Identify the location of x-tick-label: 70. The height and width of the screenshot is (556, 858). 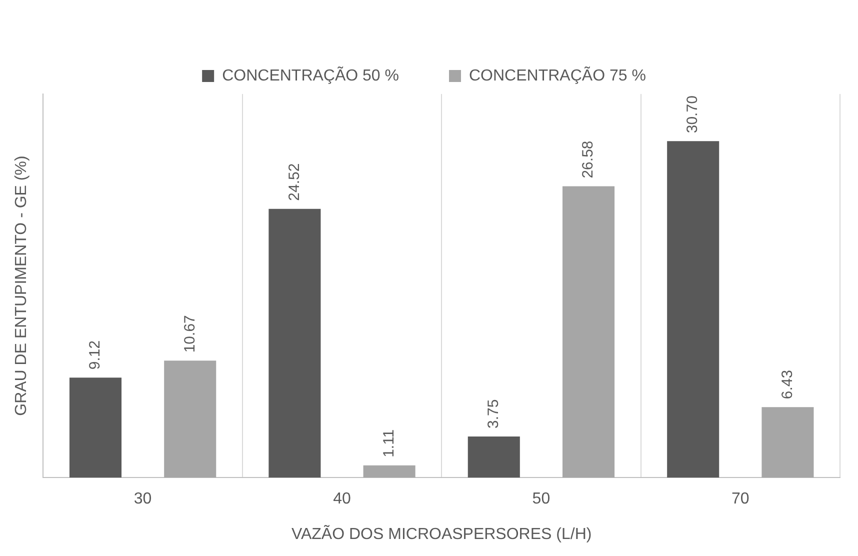
(741, 499).